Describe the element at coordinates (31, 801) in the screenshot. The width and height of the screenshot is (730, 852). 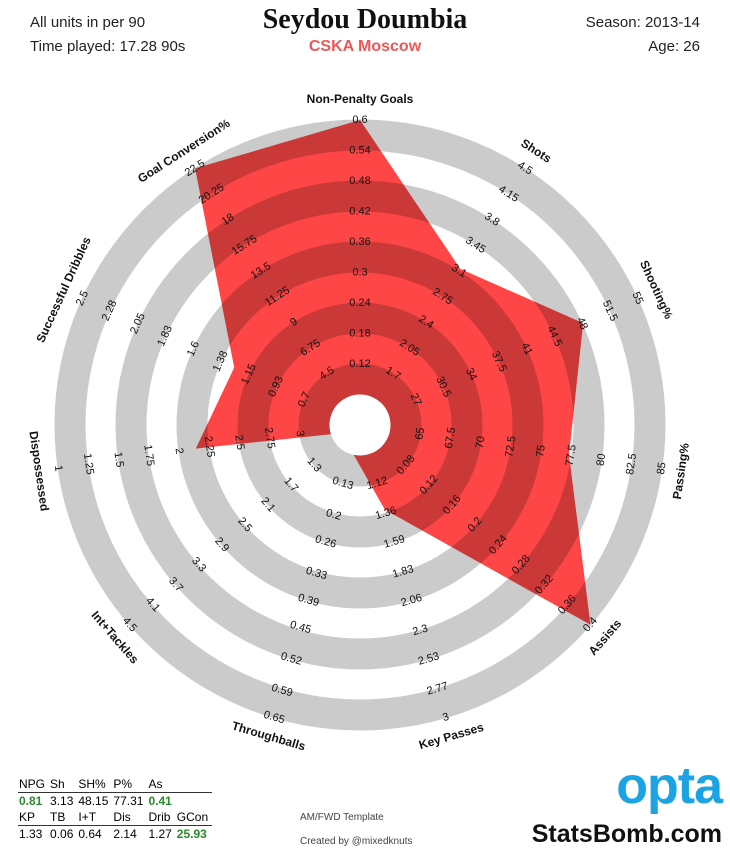
I see `table-cell: 0.81` at that location.